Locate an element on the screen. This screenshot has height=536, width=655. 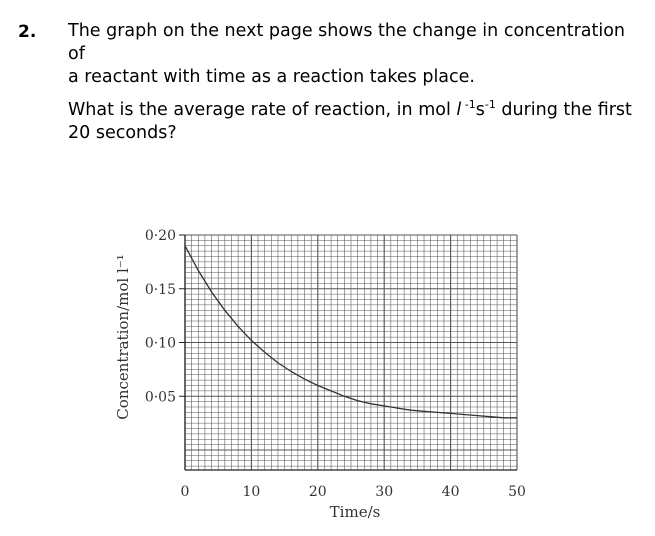
x-tick-label: 10 is located at coordinates (251, 492).